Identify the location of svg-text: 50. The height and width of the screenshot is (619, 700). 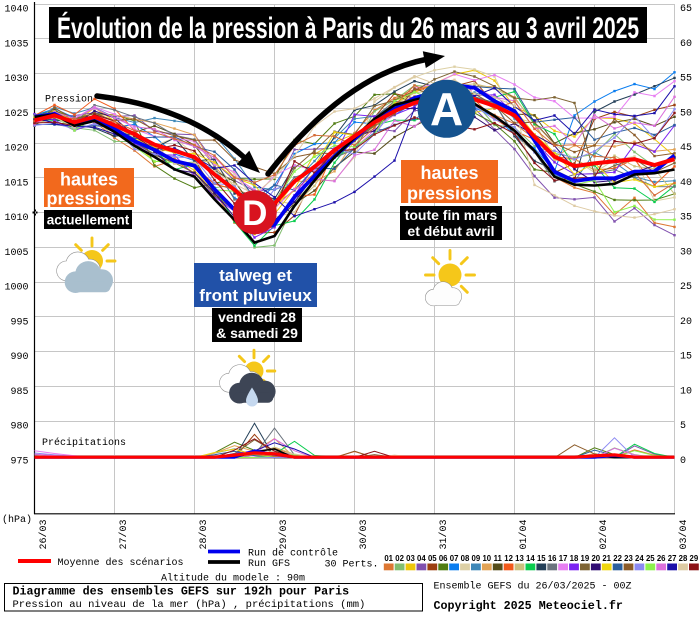
(686, 113).